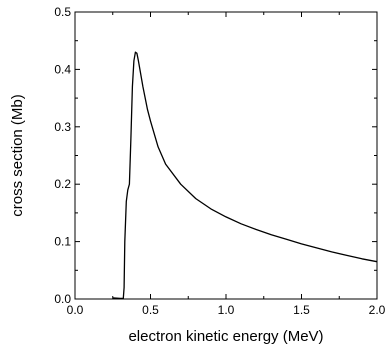 This screenshot has width=388, height=352. I want to click on y-axis-label: cross section (Mb), so click(17, 155).